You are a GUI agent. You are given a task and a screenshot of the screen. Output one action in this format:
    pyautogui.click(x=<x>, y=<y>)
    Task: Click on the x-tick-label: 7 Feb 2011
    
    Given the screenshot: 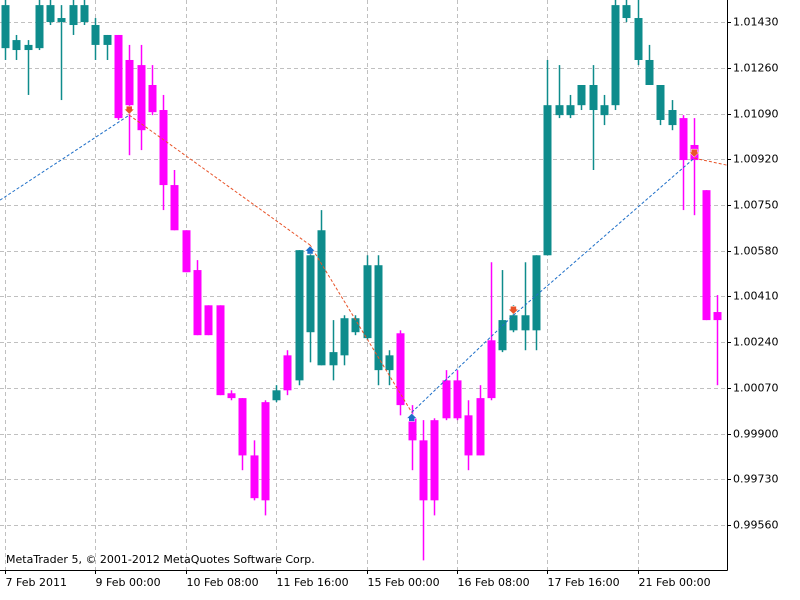 What is the action you would take?
    pyautogui.click(x=36, y=582)
    